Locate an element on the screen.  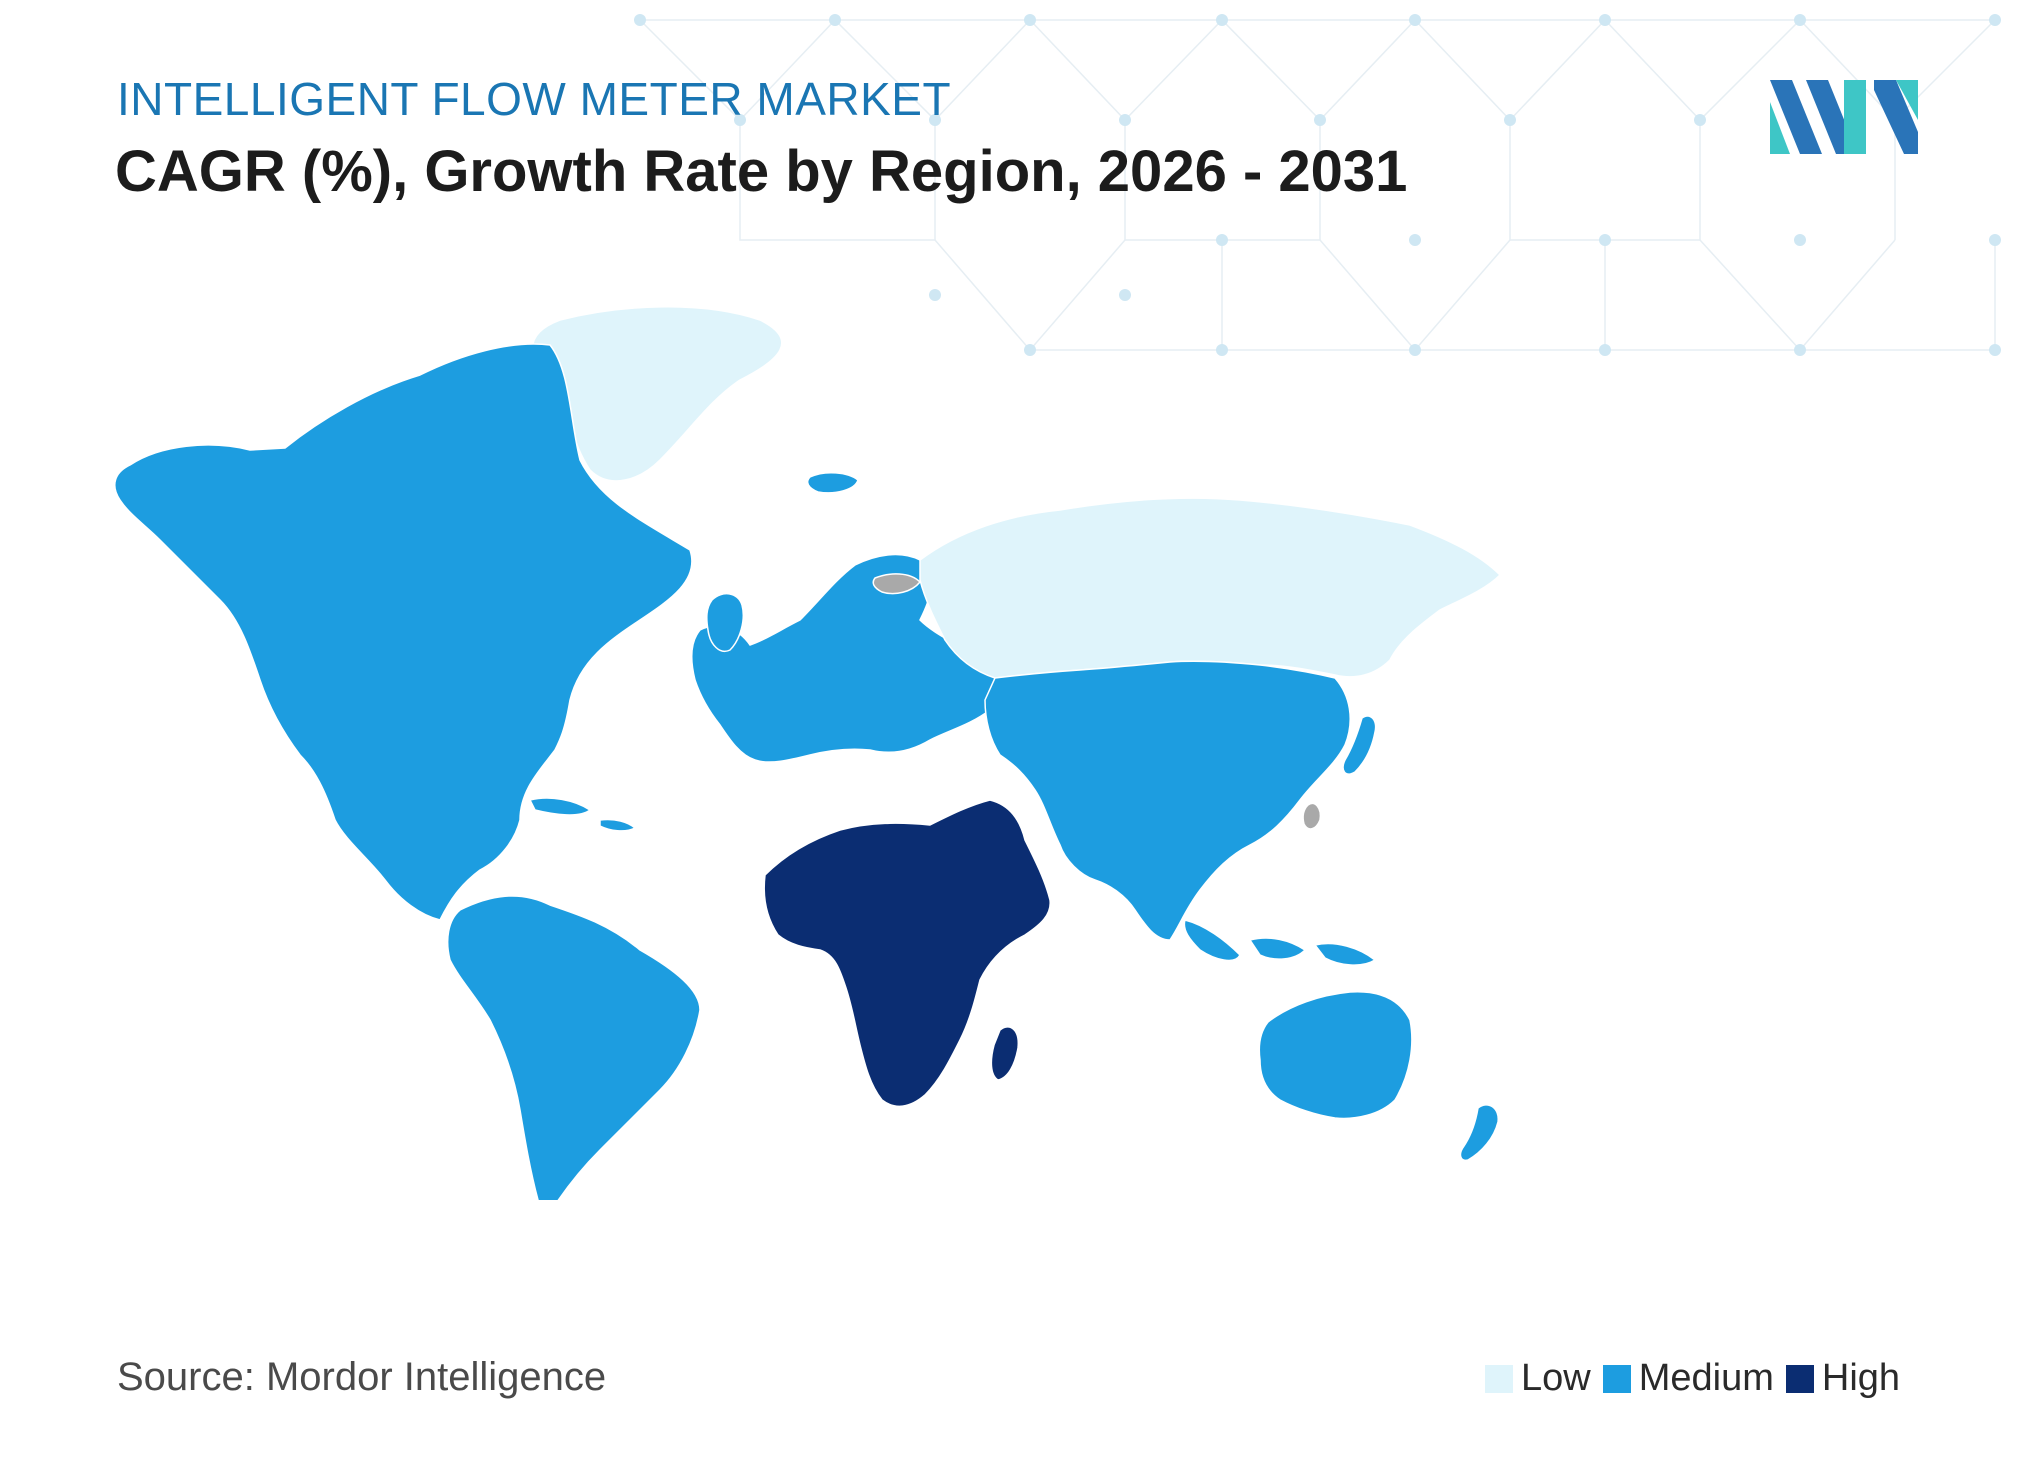
region-iceland is located at coordinates (832, 483).